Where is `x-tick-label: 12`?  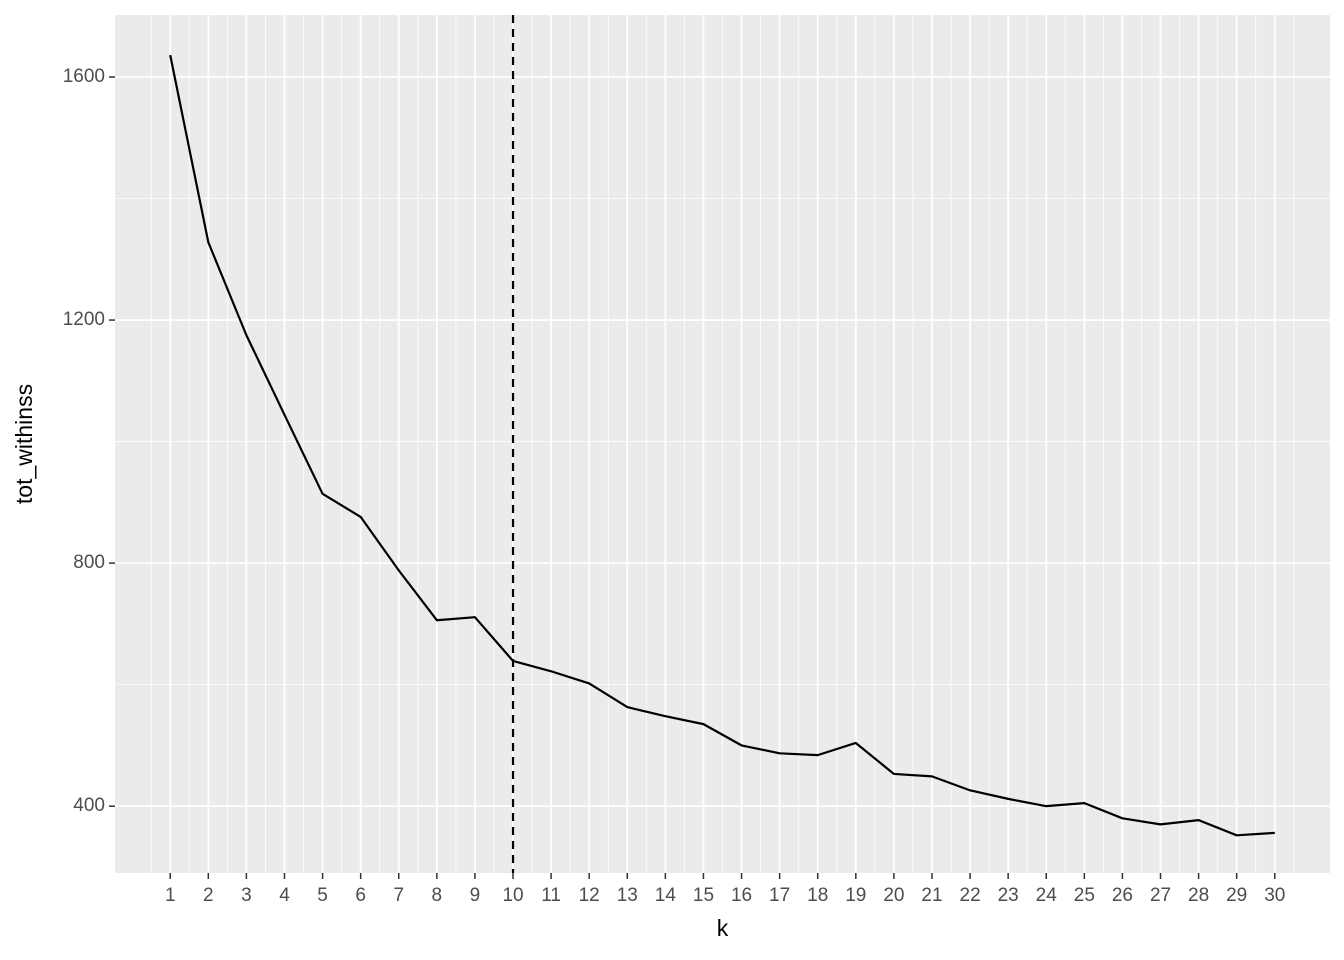 x-tick-label: 12 is located at coordinates (589, 895).